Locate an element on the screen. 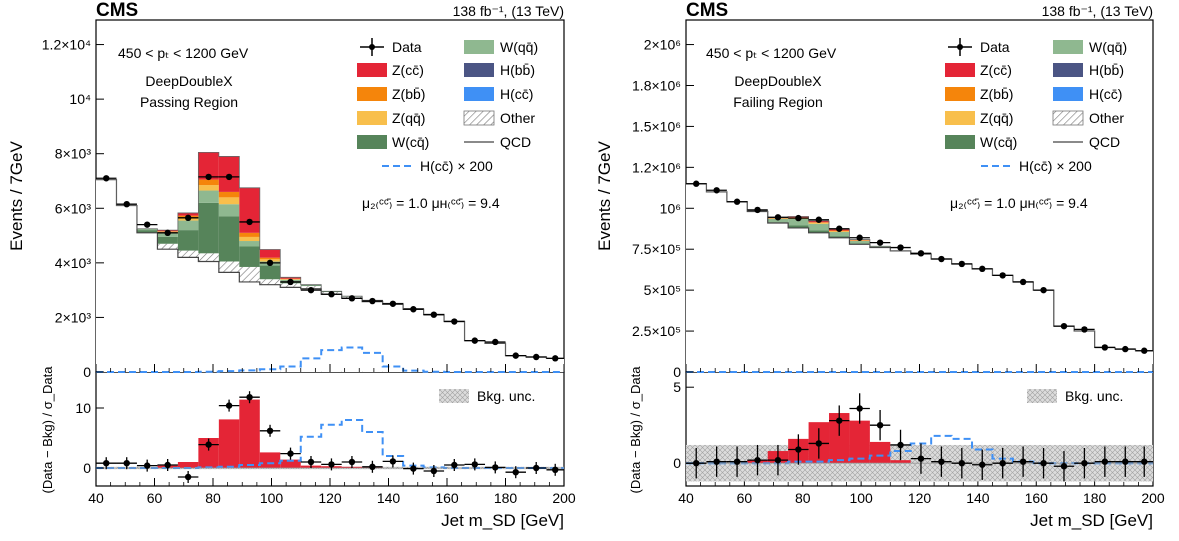  legend-hbb-label: H(bb̄) is located at coordinates (1106, 70).